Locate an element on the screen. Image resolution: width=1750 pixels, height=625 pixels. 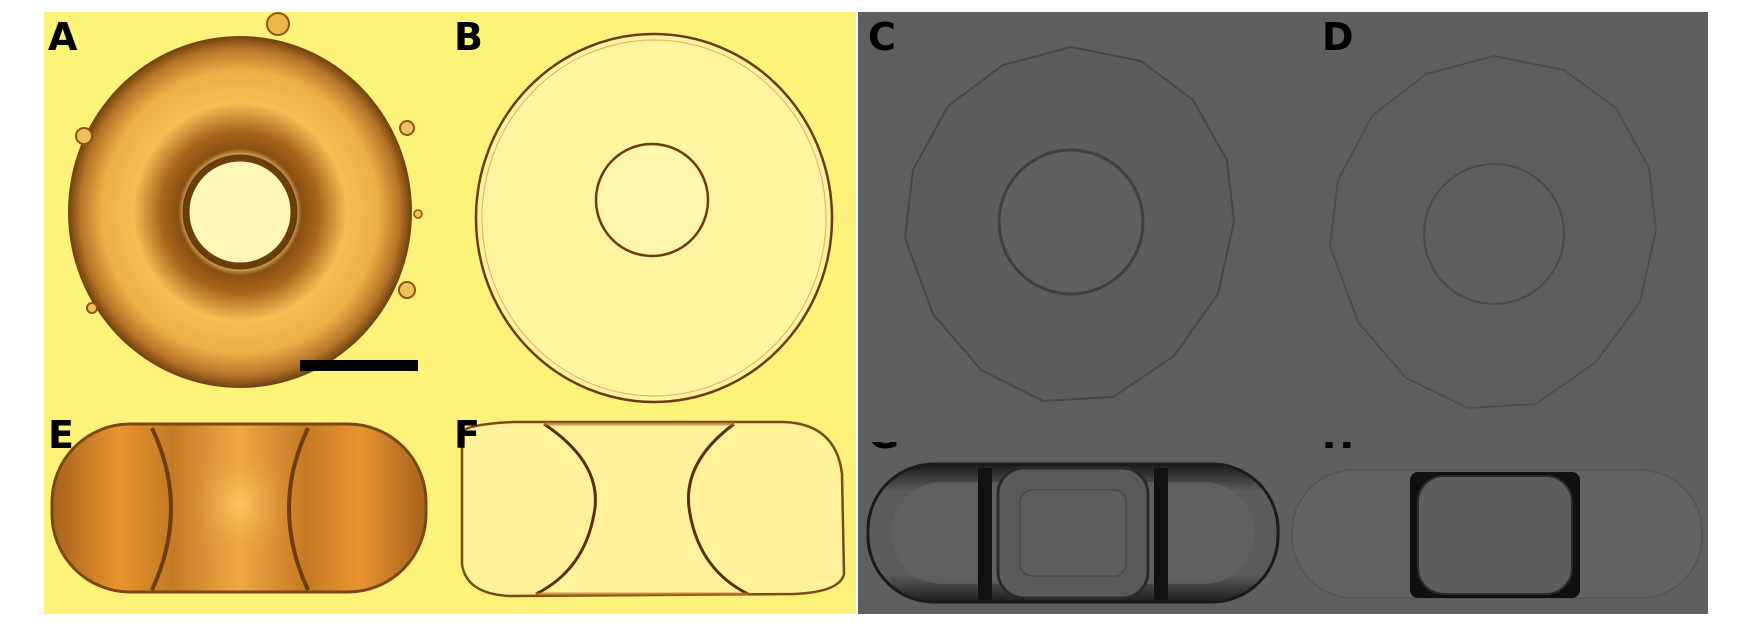
panel-label: B is located at coordinates (468, 37).